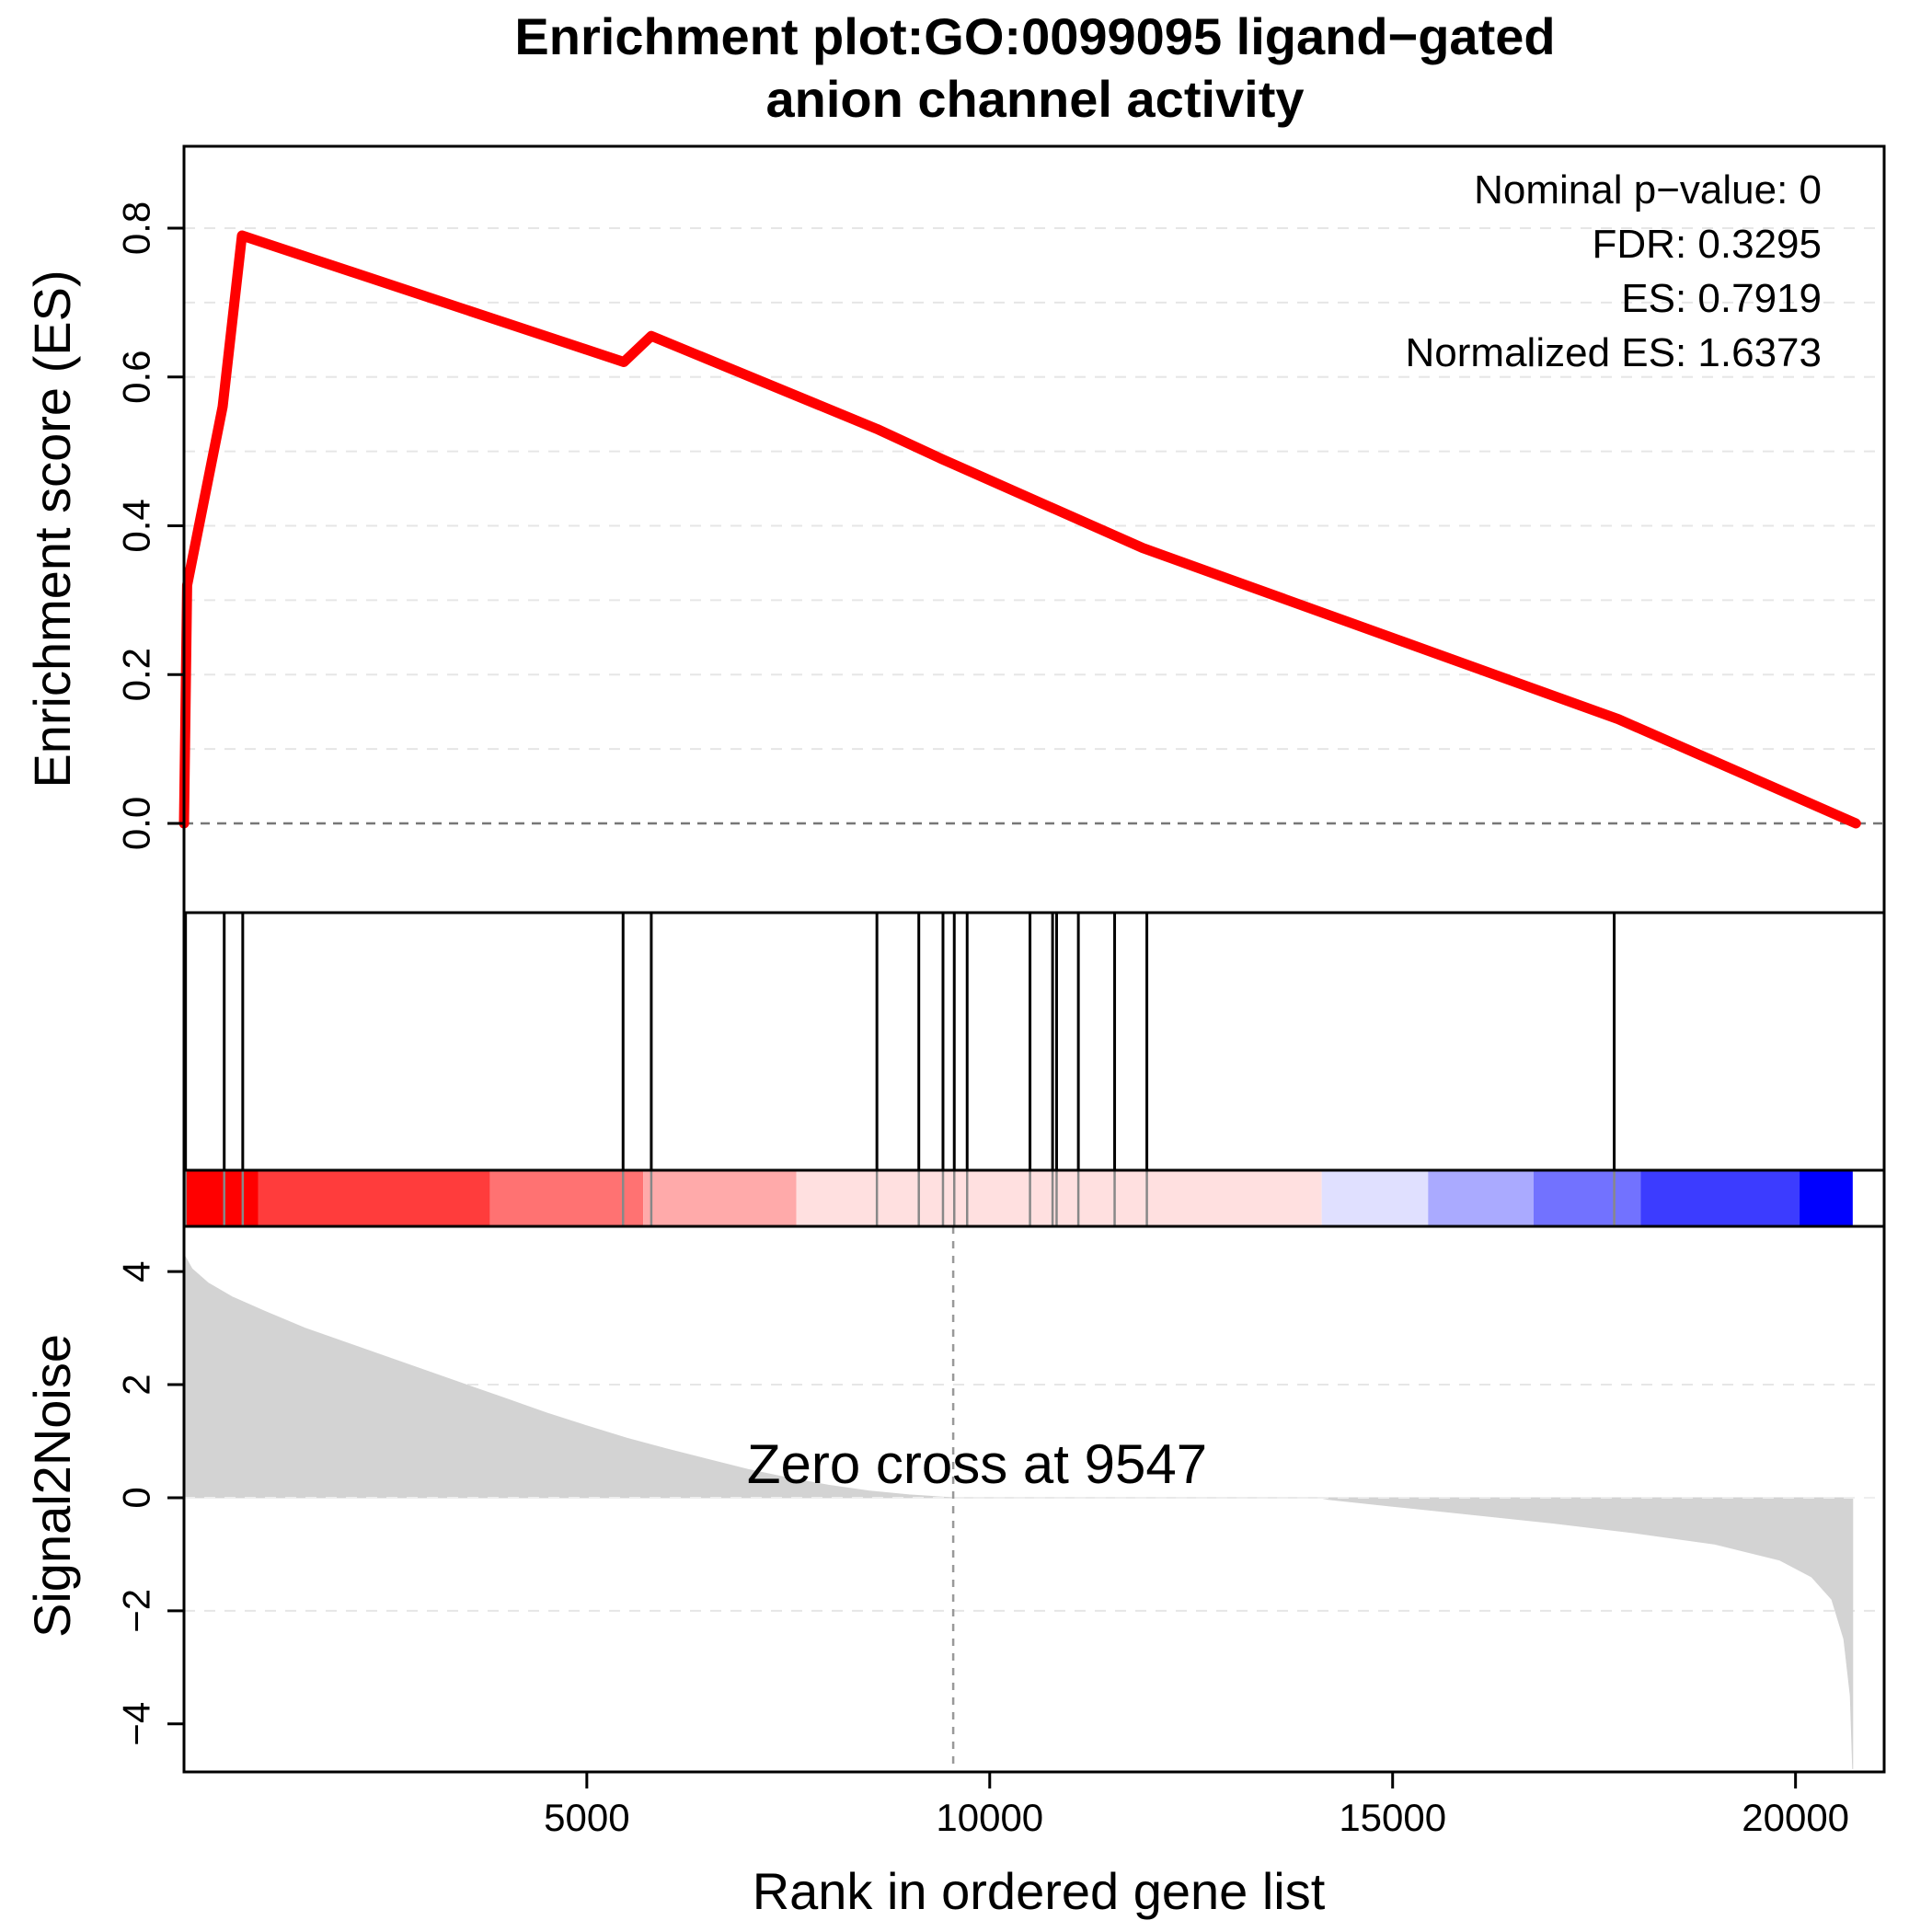 The image size is (1932, 1932). Describe the element at coordinates (136, 1724) in the screenshot. I see `metric-y-tick-label: −4` at that location.